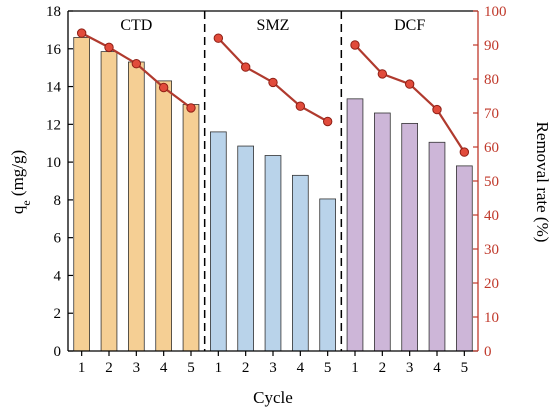 Image resolution: width=550 pixels, height=413 pixels. I want to click on x-tick-label-dcf-5: 5, so click(465, 368).